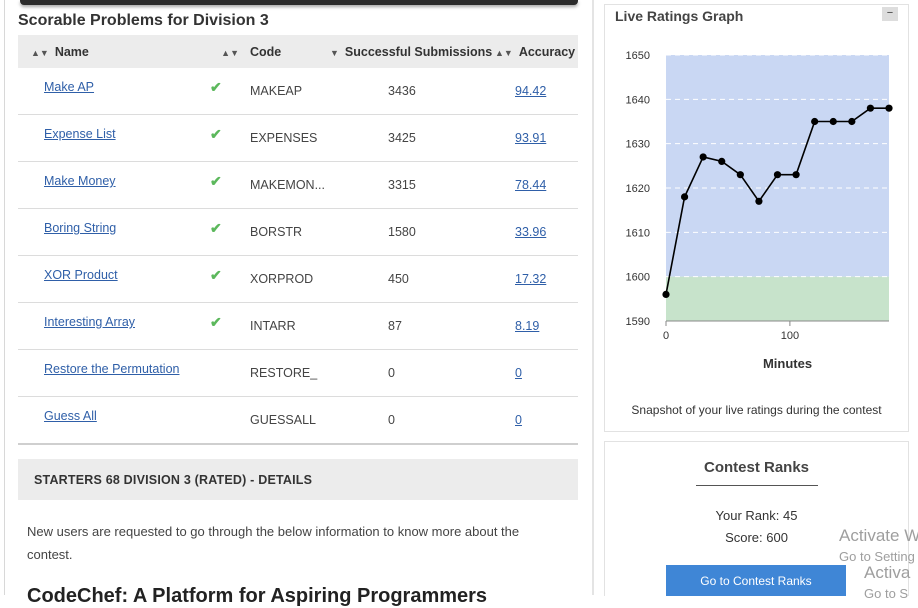  I want to click on details-header: STARTERS 68 DIVISION 3 (RATED) - DETAILS, so click(298, 479).